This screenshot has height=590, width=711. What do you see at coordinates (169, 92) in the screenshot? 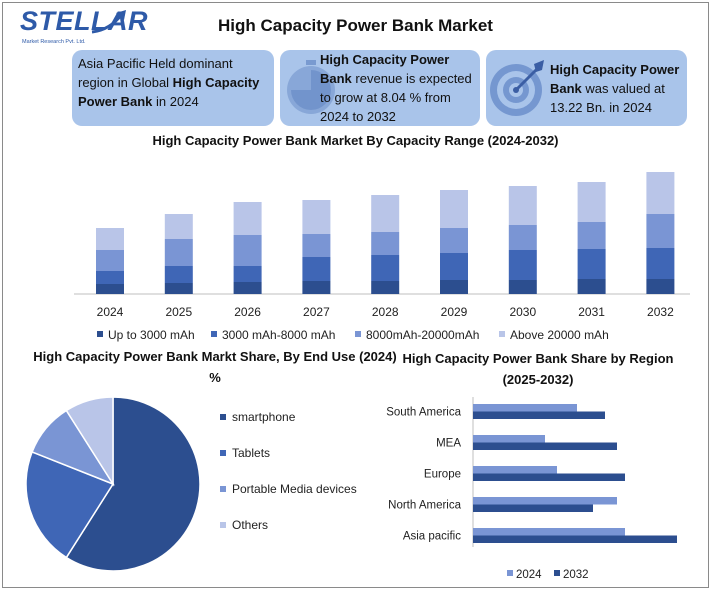
I see `info-box-region-bold: High Capacity Power Bank` at bounding box center [169, 92].